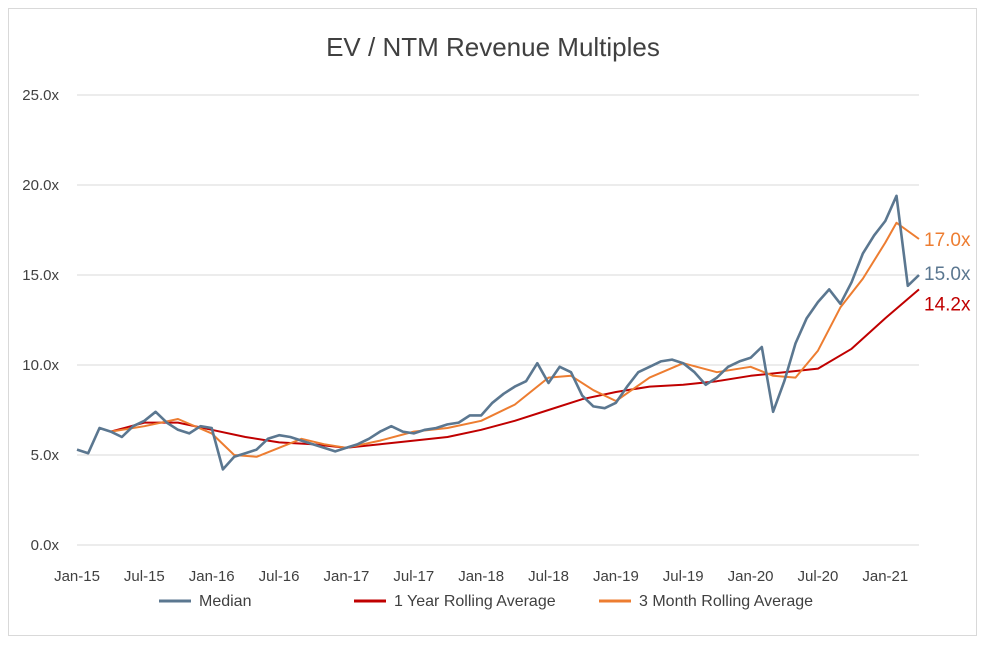 The width and height of the screenshot is (989, 648). Describe the element at coordinates (947, 240) in the screenshot. I see `end-value-label: 17.0x` at that location.